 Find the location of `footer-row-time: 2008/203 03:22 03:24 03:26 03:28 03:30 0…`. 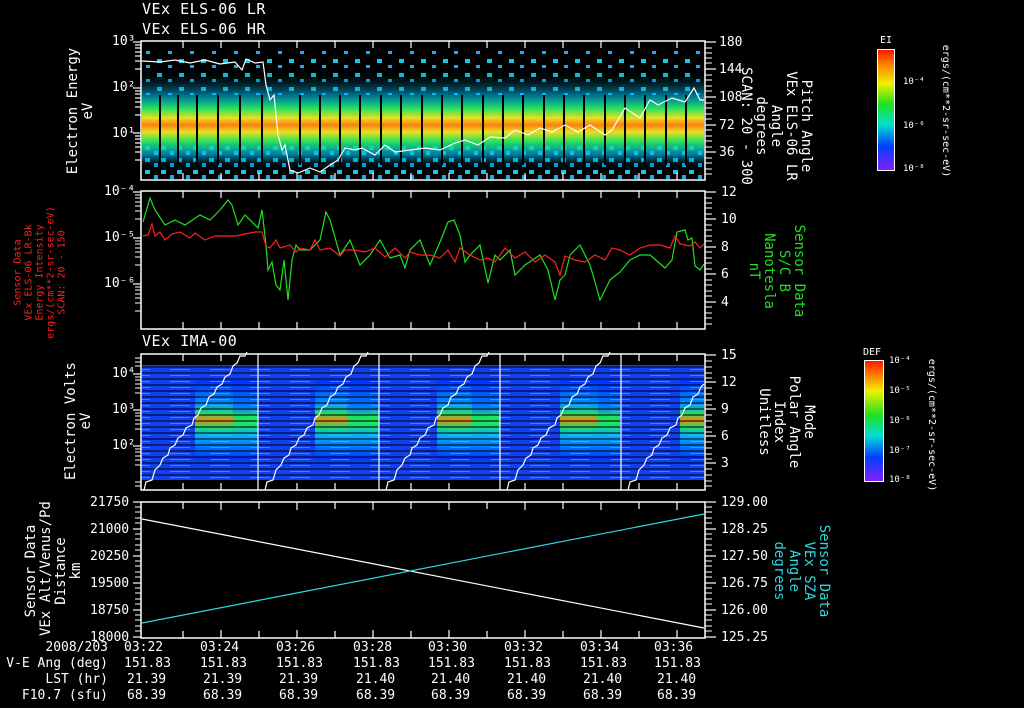

footer-row-time: 2008/203 03:22 03:24 03:26 03:28 03:30 0… is located at coordinates (360, 647).